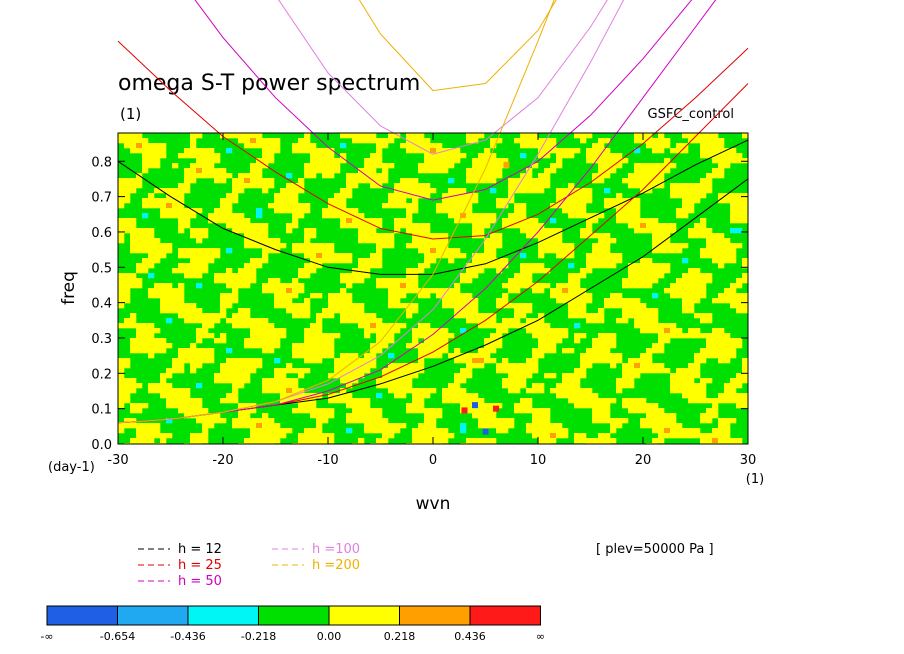 The image size is (904, 654). What do you see at coordinates (364, 615) in the screenshot?
I see `colorbar-swatch` at bounding box center [364, 615].